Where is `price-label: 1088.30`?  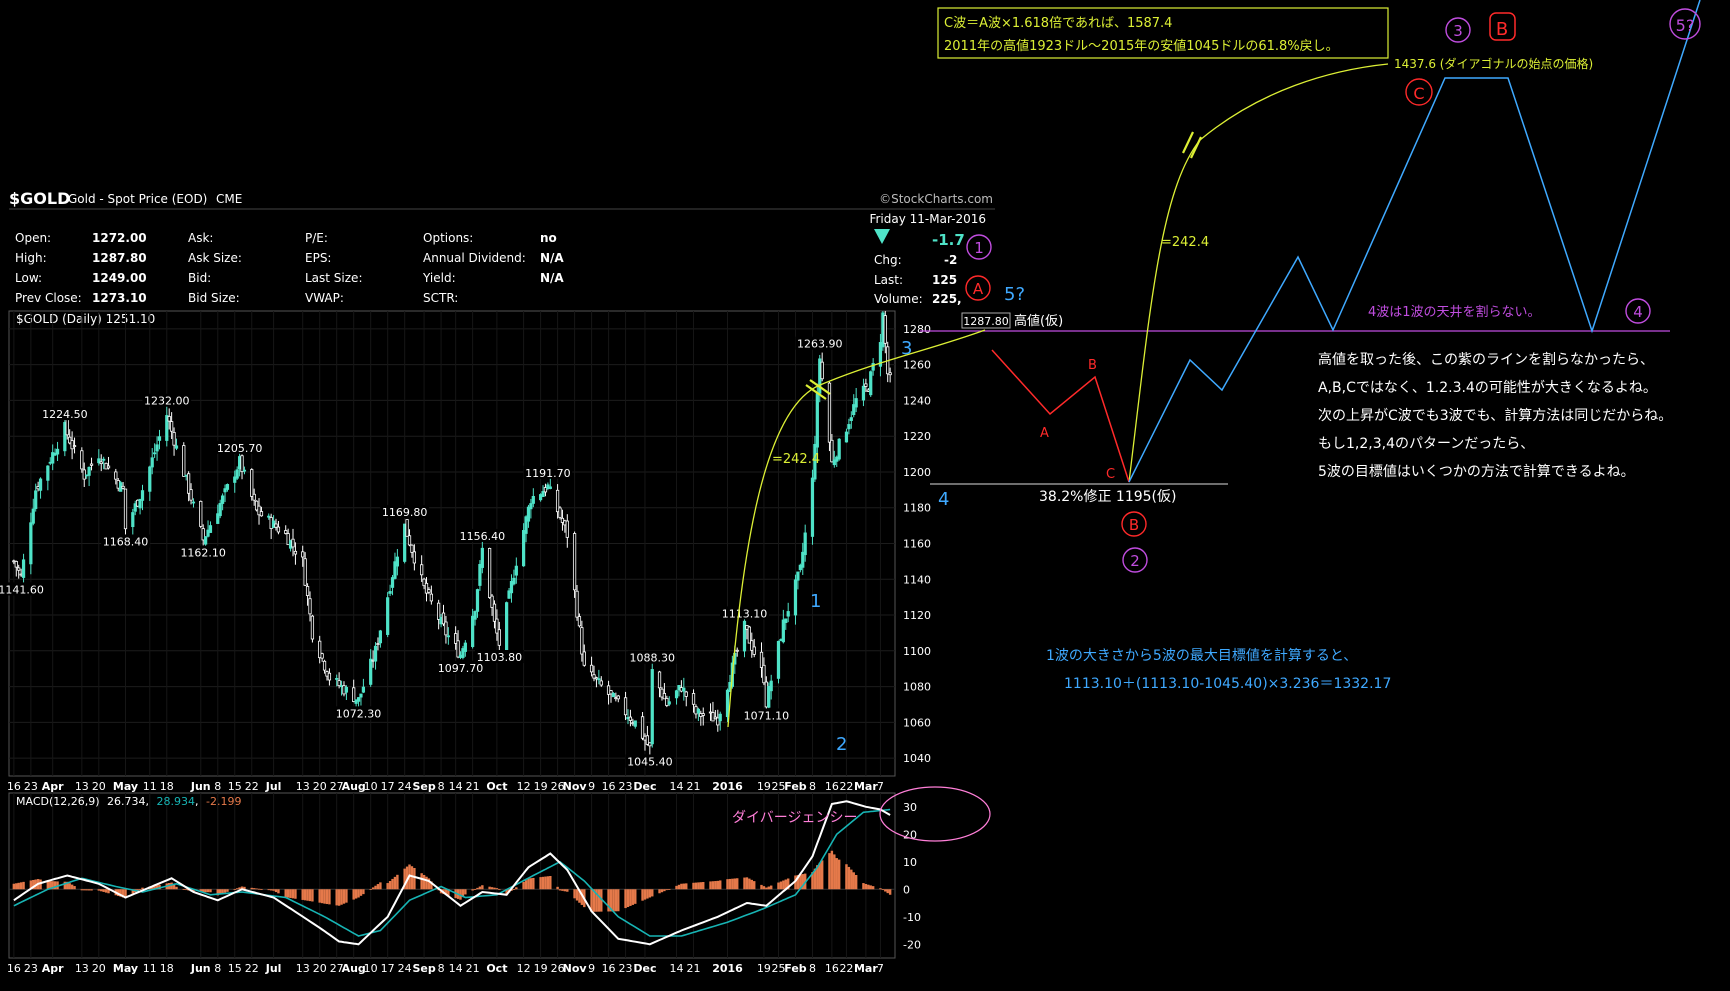
price-label: 1088.30 is located at coordinates (653, 658).